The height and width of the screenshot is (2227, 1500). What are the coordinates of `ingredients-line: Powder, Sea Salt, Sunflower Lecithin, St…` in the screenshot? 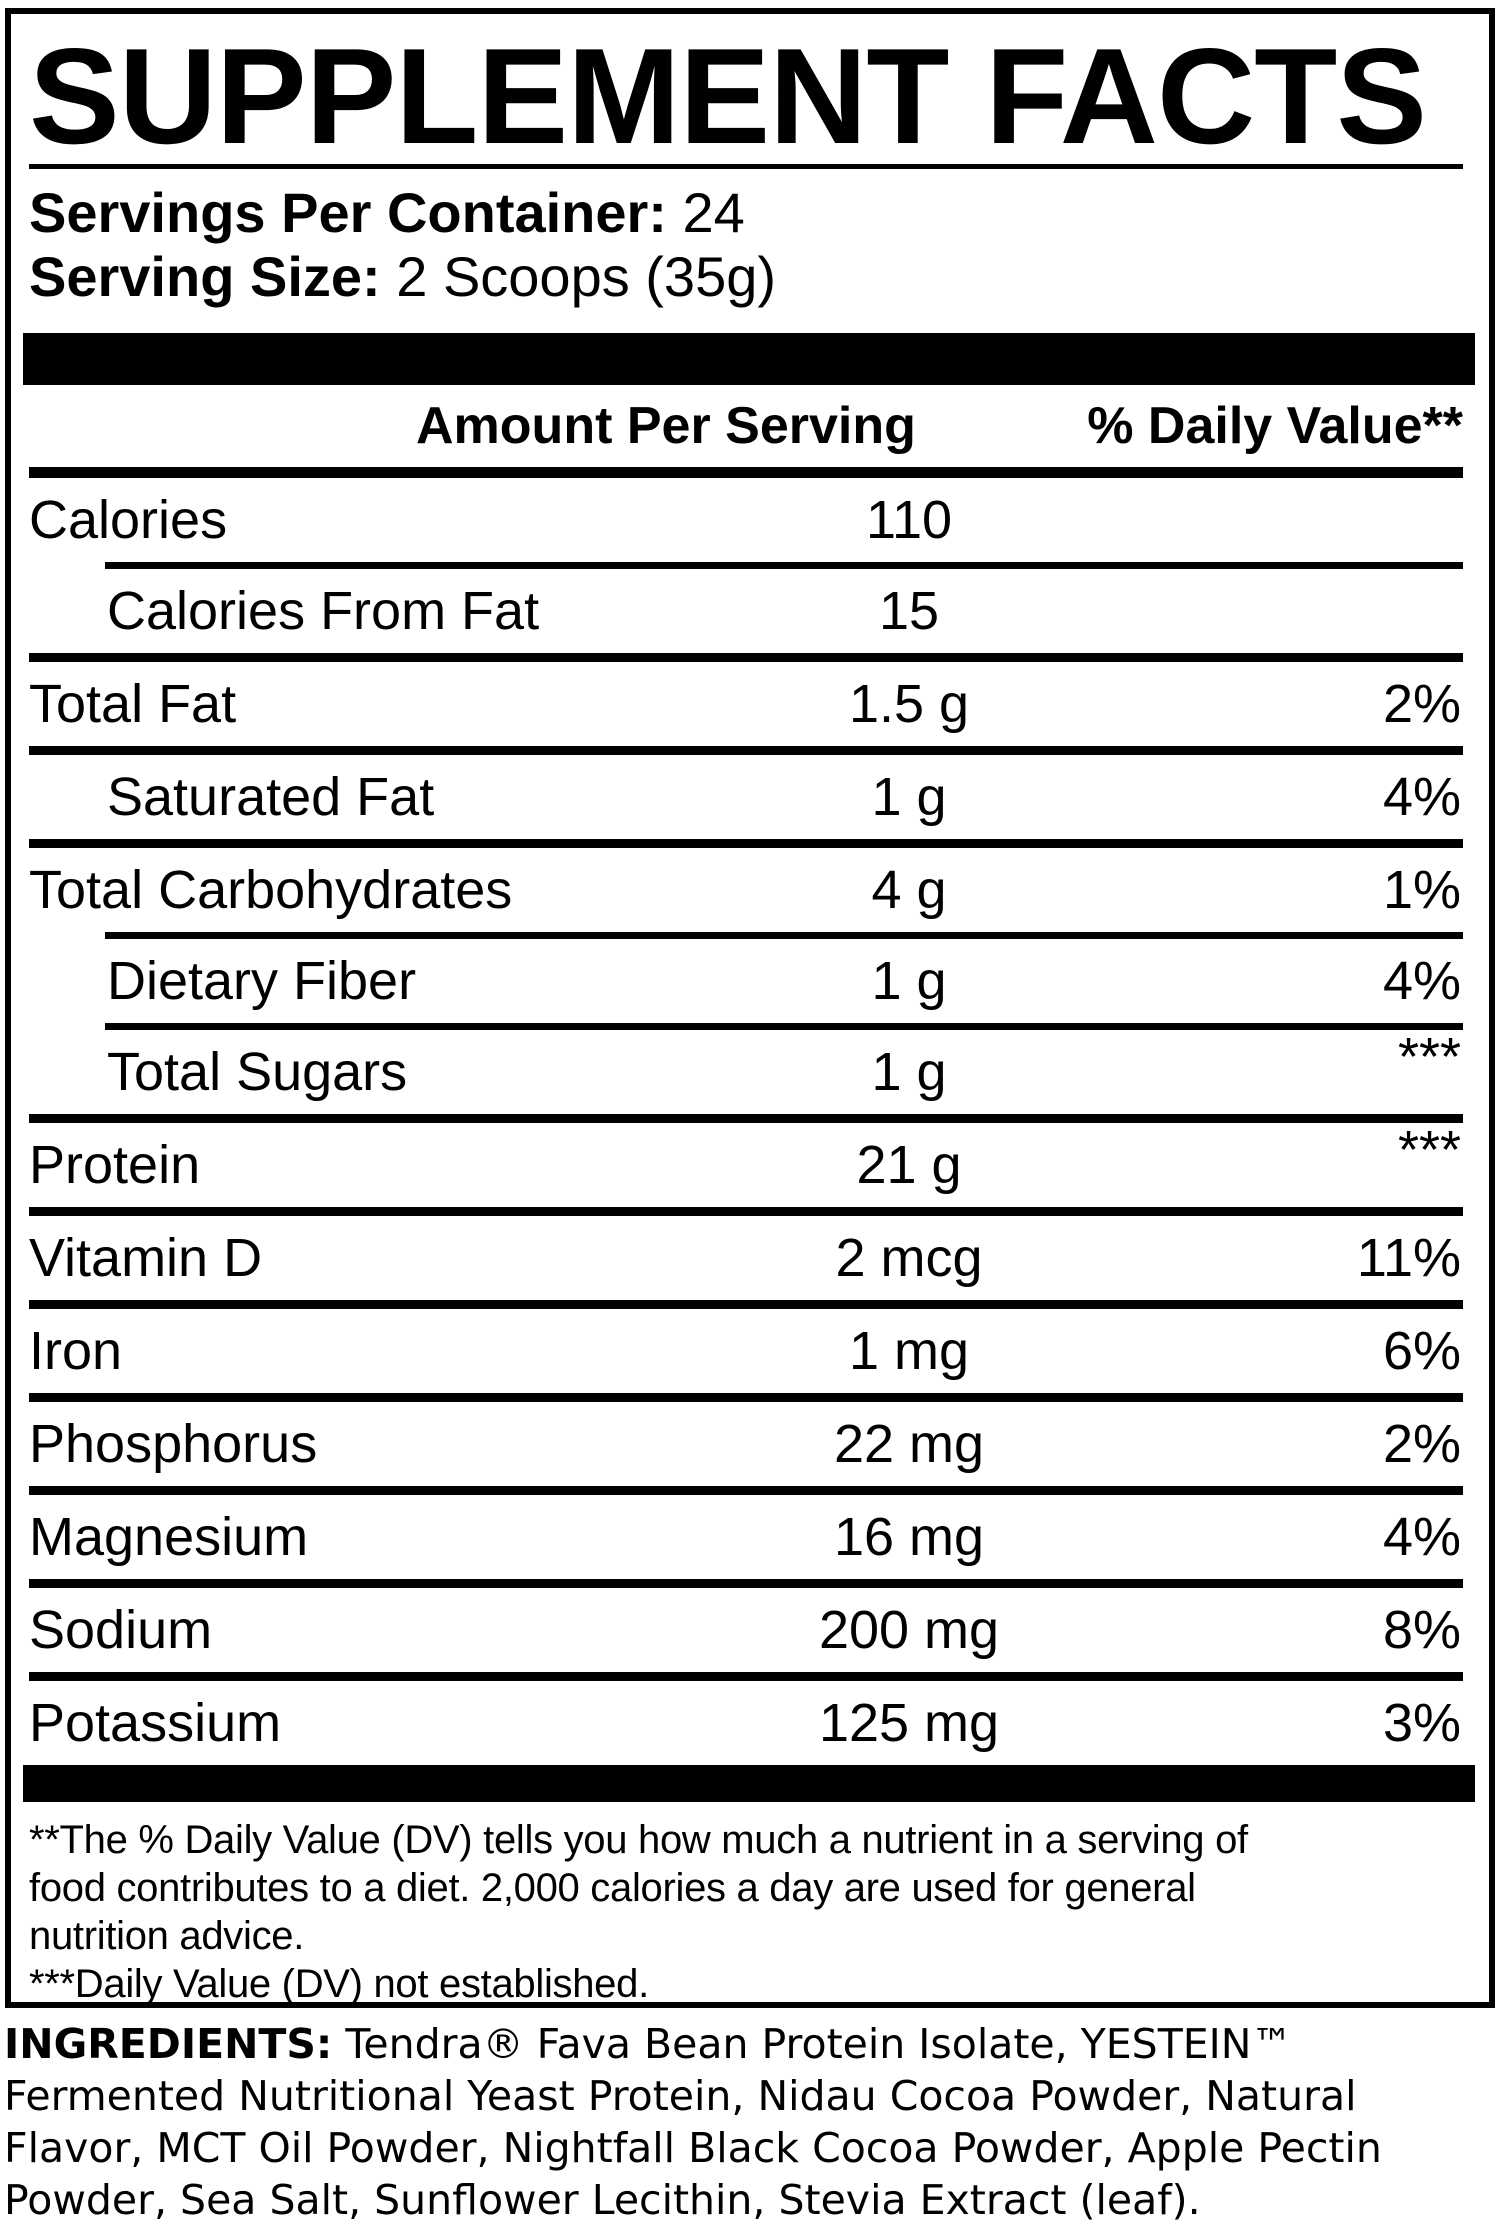 It's located at (602, 2200).